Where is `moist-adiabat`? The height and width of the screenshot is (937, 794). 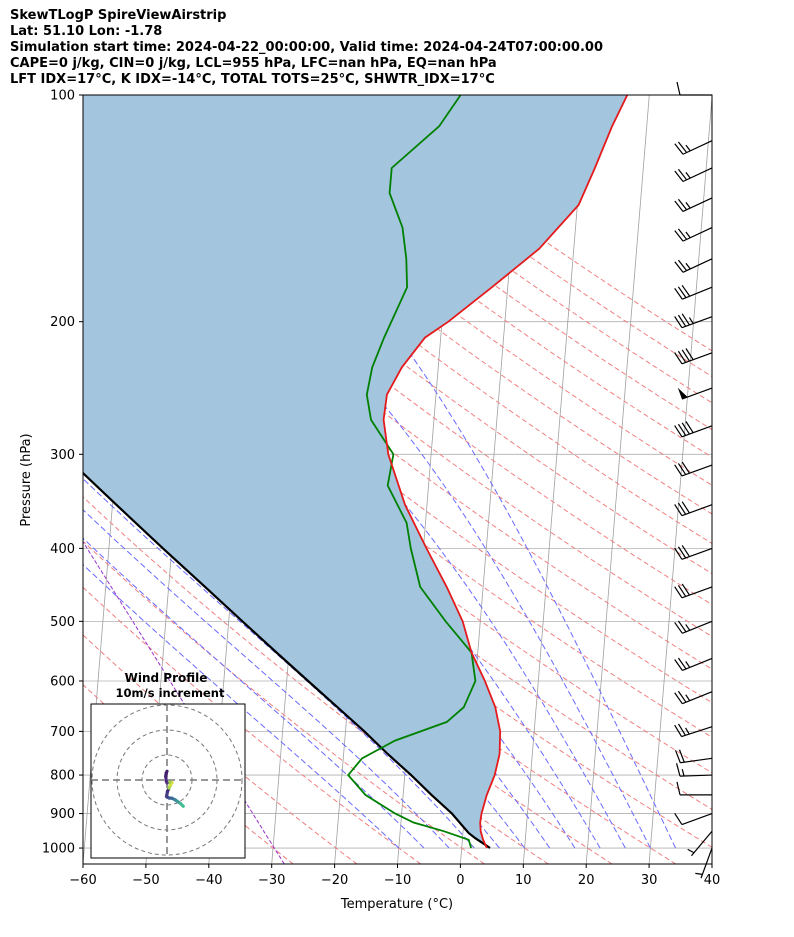 moist-adiabat is located at coordinates (241, 706).